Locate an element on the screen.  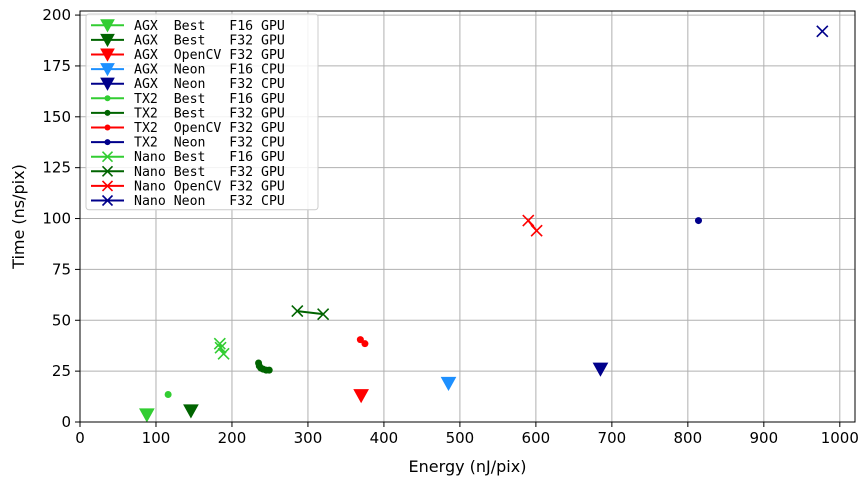
legend-entry: AGX Best F16 GPU is located at coordinates (188, 26).